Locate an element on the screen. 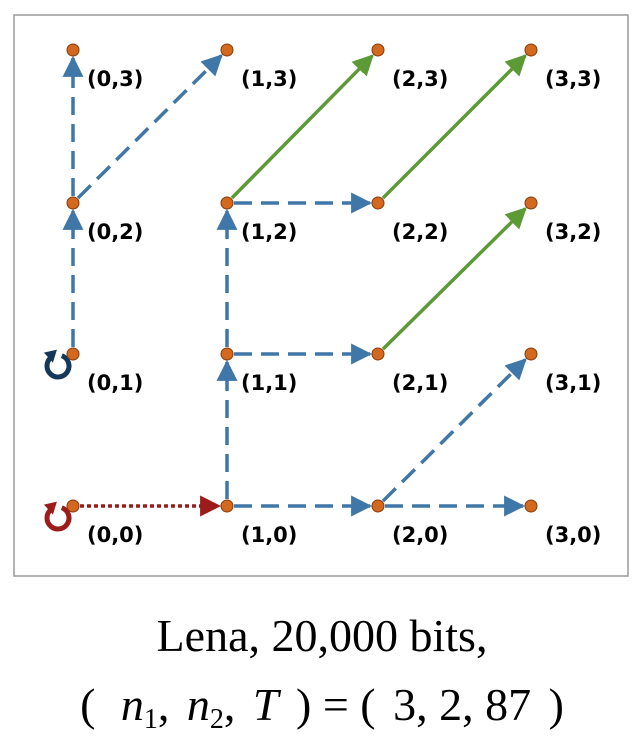  node-label-0-3: (0,3) is located at coordinates (115, 79).